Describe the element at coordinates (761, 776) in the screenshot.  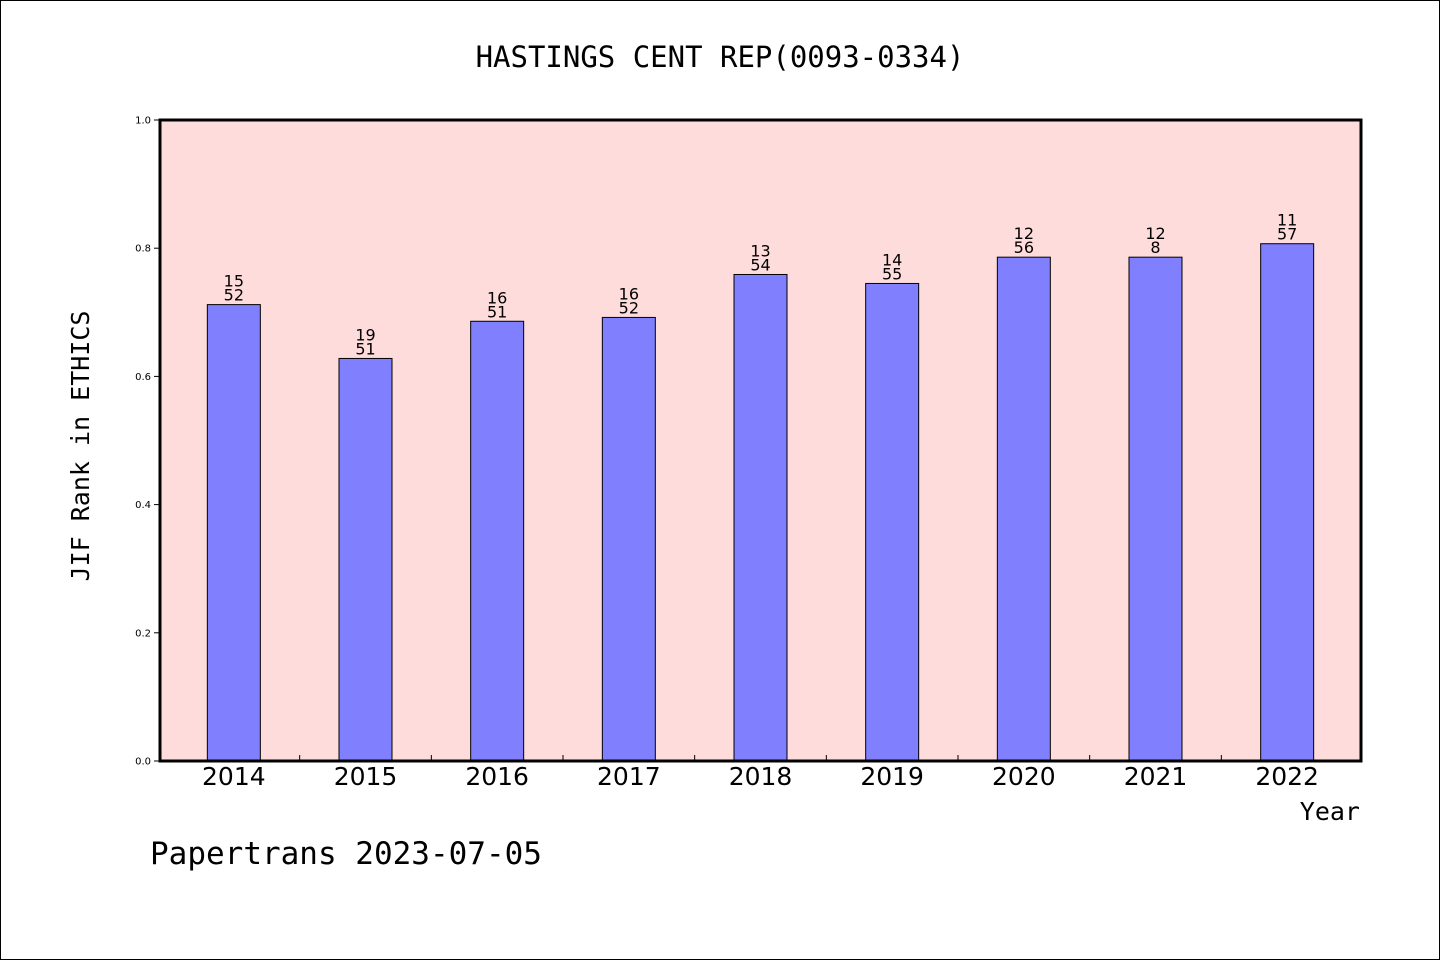
I see `x-tick-label-2018: 2018` at that location.